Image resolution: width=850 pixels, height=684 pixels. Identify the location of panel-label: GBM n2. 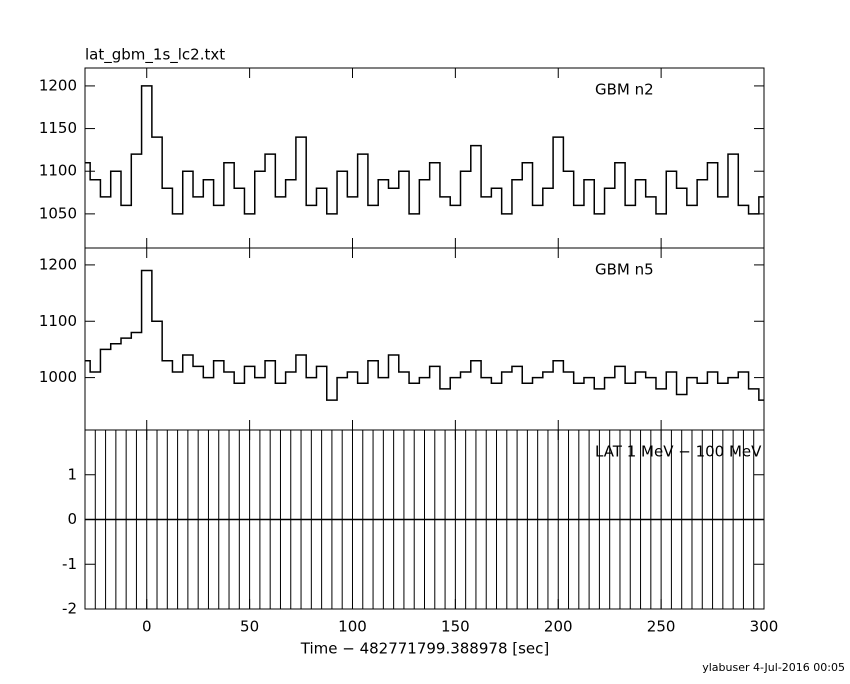
(624, 90).